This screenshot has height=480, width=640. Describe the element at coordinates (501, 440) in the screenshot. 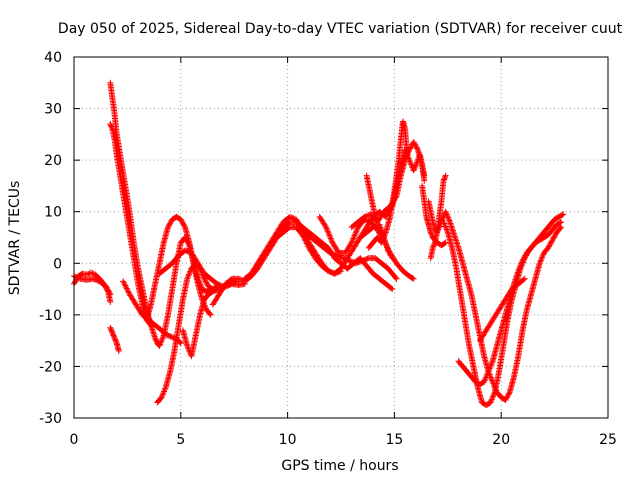

I see `x-tick-label: 20` at that location.